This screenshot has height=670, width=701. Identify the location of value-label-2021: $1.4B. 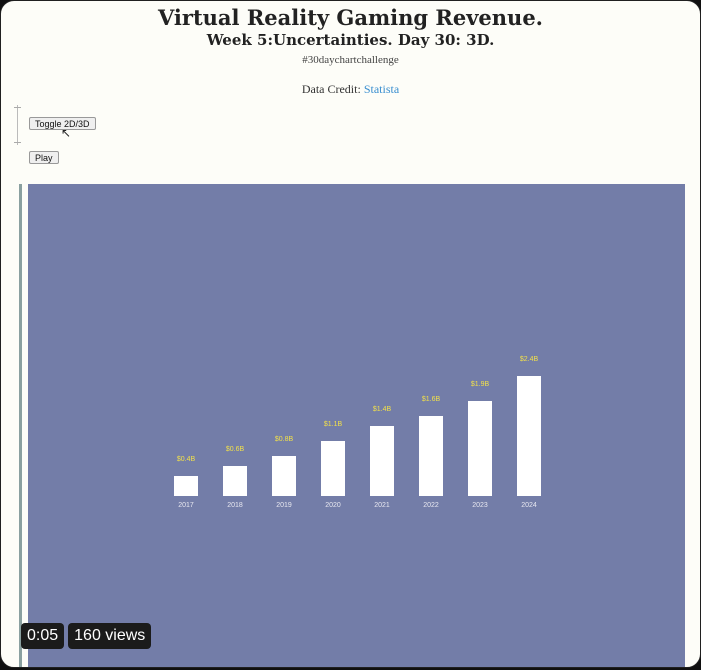
(382, 409).